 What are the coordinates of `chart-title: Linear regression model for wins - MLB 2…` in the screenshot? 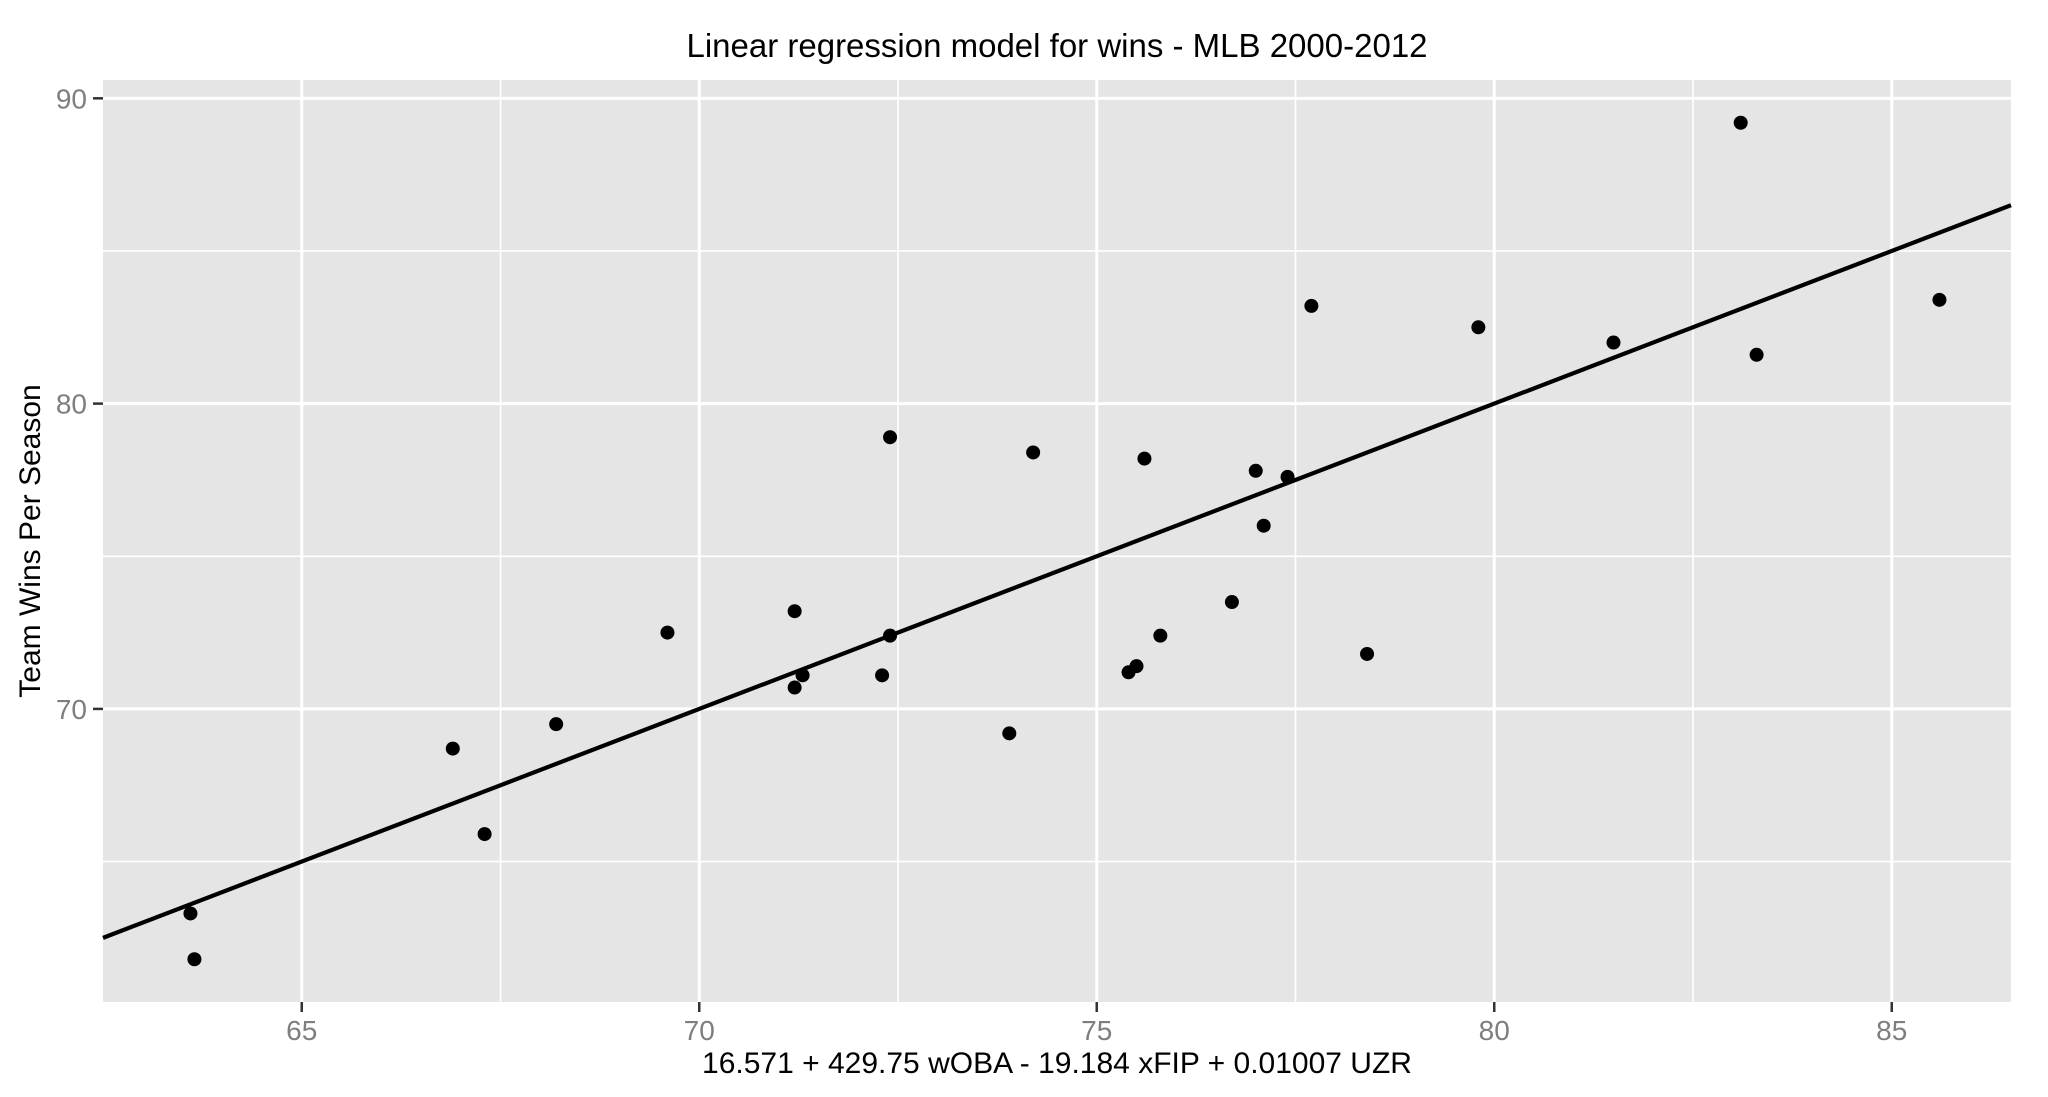 It's located at (1056, 45).